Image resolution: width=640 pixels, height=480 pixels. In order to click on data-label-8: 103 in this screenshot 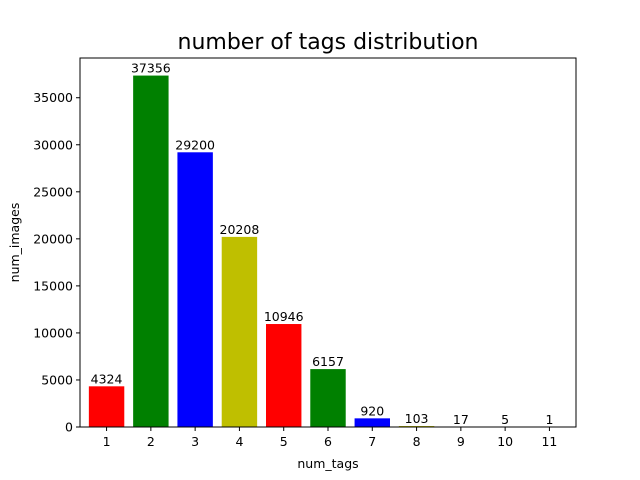, I will do `click(417, 418)`.